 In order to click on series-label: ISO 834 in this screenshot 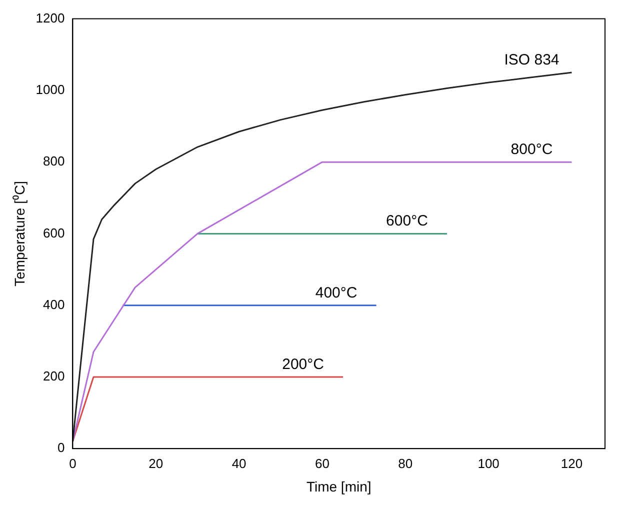, I will do `click(532, 60)`.